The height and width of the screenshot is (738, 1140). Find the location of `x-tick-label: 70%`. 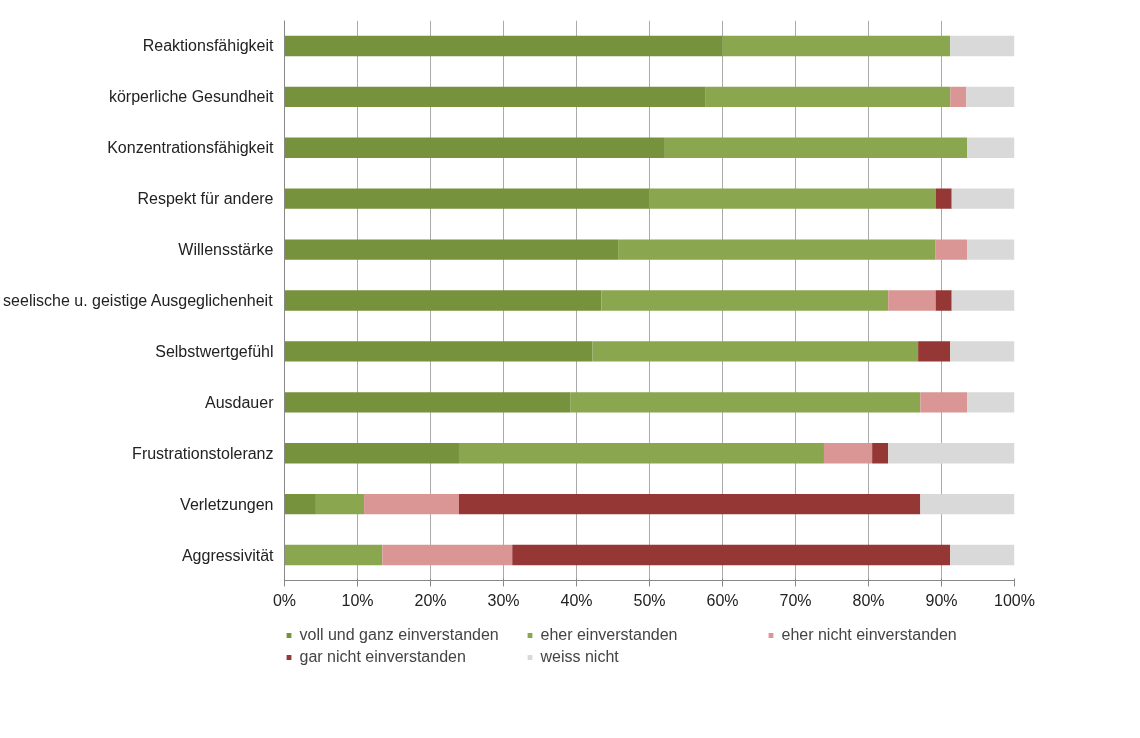

x-tick-label: 70% is located at coordinates (795, 600).